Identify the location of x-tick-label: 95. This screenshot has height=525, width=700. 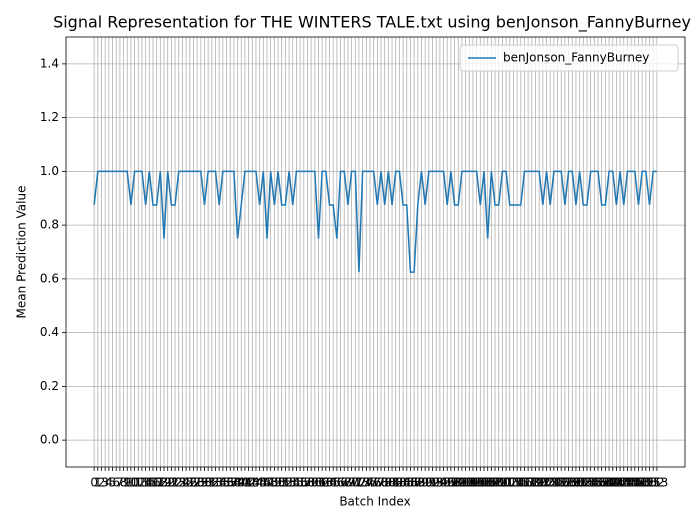
(443, 483).